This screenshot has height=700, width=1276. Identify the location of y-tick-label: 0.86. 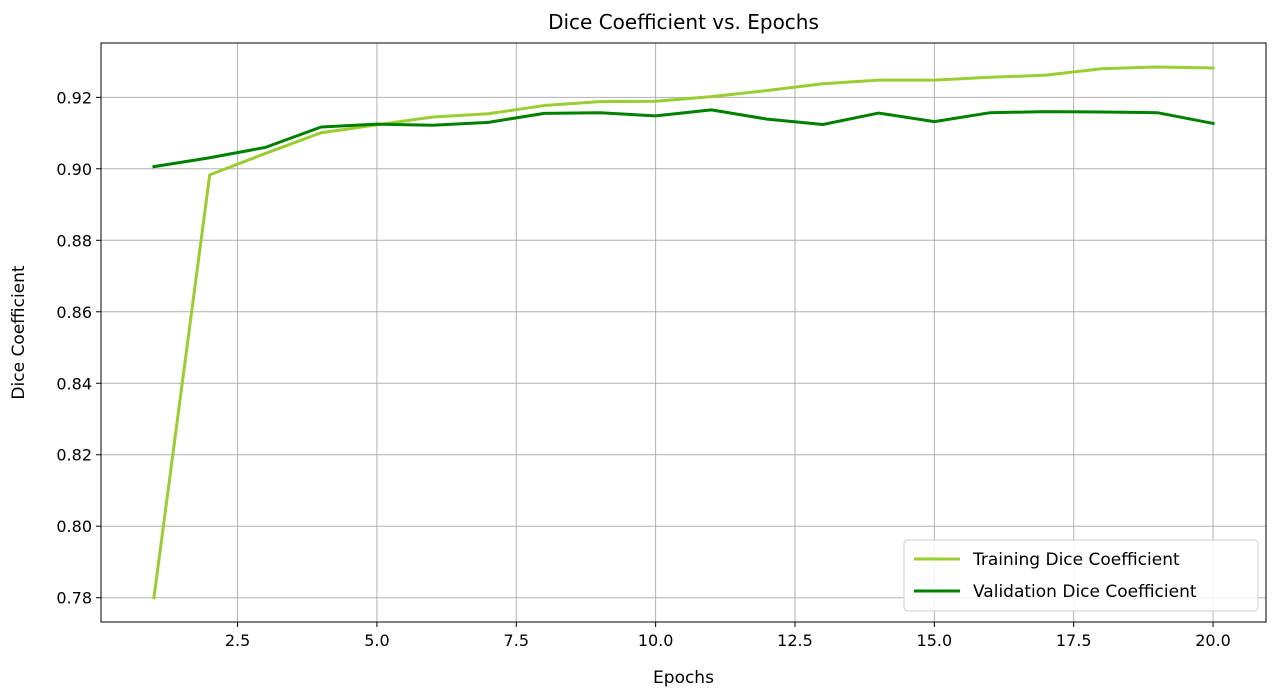
(74, 312).